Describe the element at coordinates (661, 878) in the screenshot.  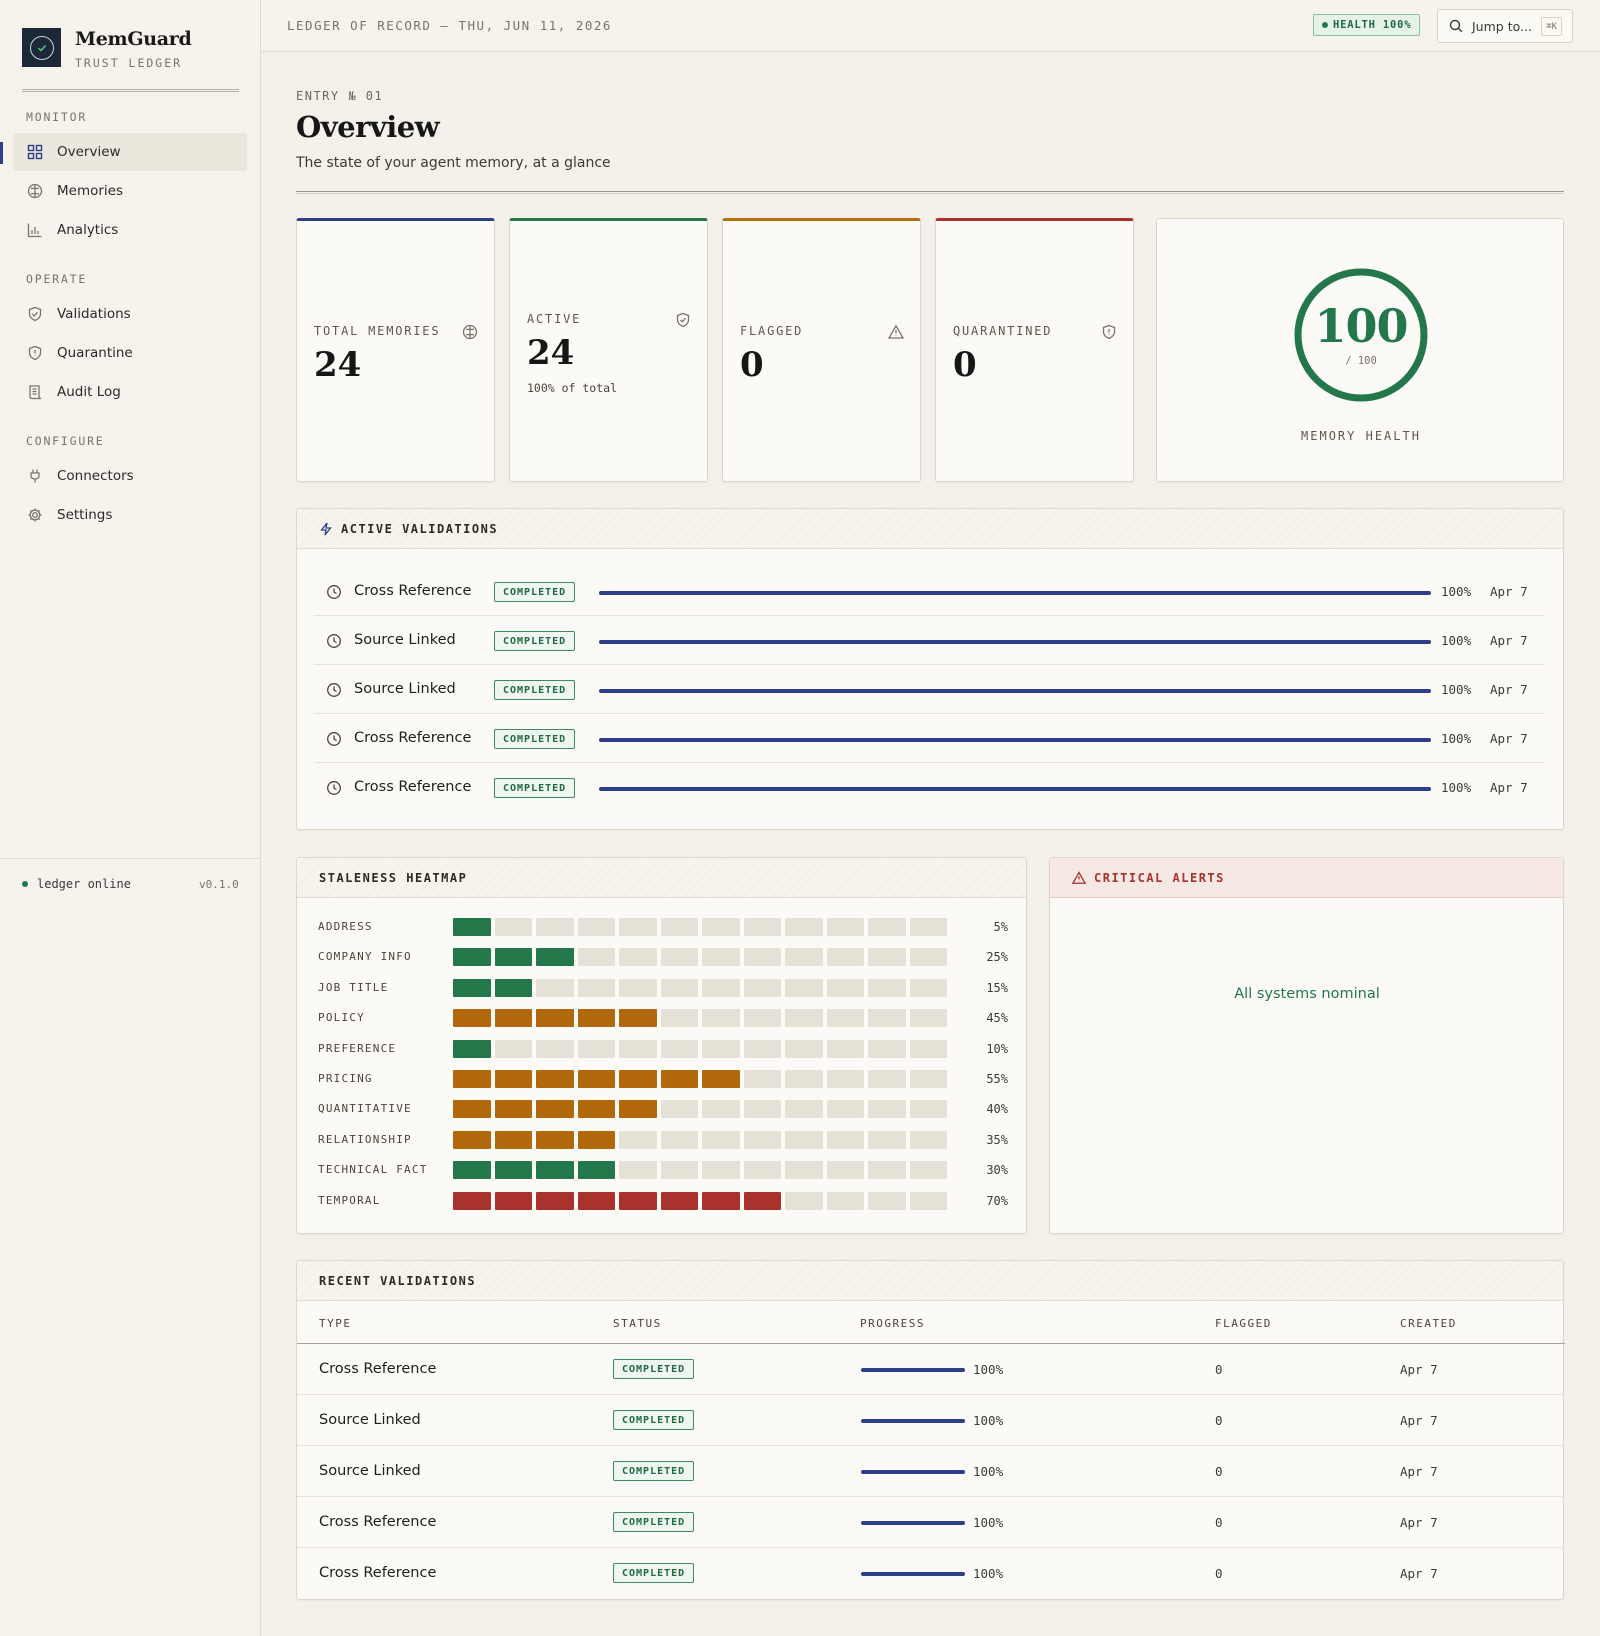
I see `panel-header: STALENESS HEATMAP` at that location.